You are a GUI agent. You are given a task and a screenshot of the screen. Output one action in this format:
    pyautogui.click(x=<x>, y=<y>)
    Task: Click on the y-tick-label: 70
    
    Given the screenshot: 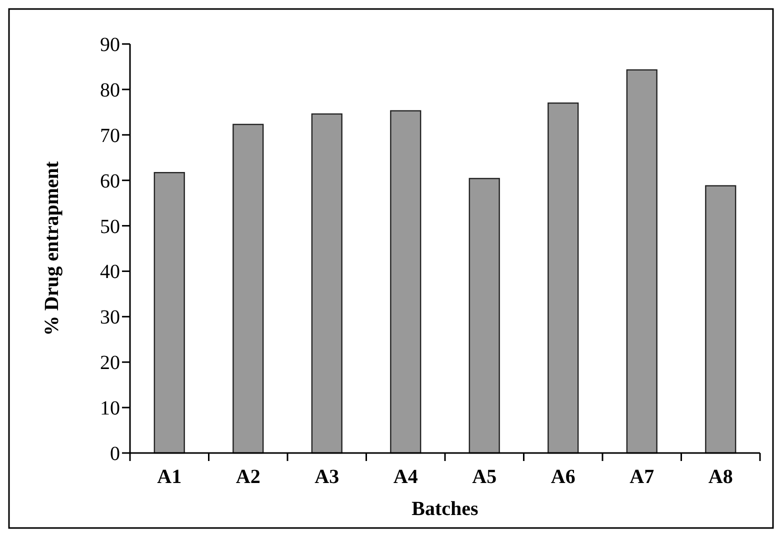 What is the action you would take?
    pyautogui.click(x=110, y=135)
    